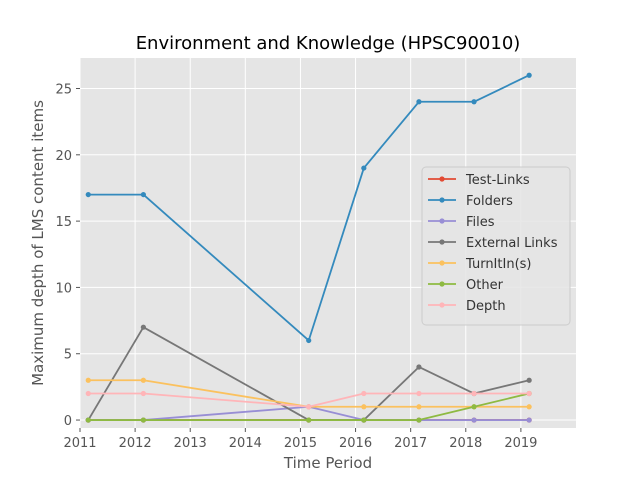  What do you see at coordinates (68, 421) in the screenshot?
I see `y-tick-label: 0` at bounding box center [68, 421].